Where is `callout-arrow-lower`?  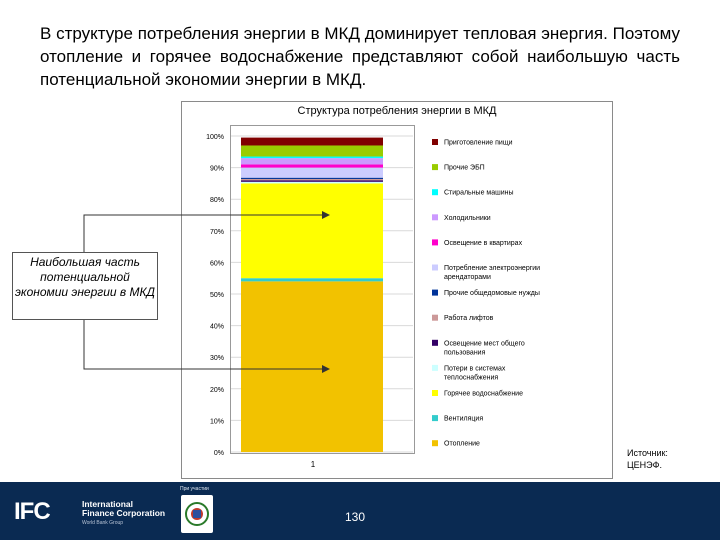 callout-arrow-lower is located at coordinates (202, 345).